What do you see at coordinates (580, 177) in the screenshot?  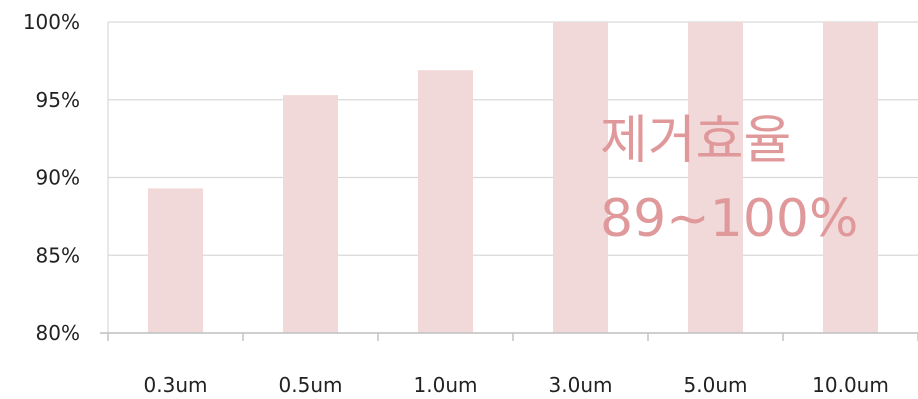 I see `bar-3.0um` at bounding box center [580, 177].